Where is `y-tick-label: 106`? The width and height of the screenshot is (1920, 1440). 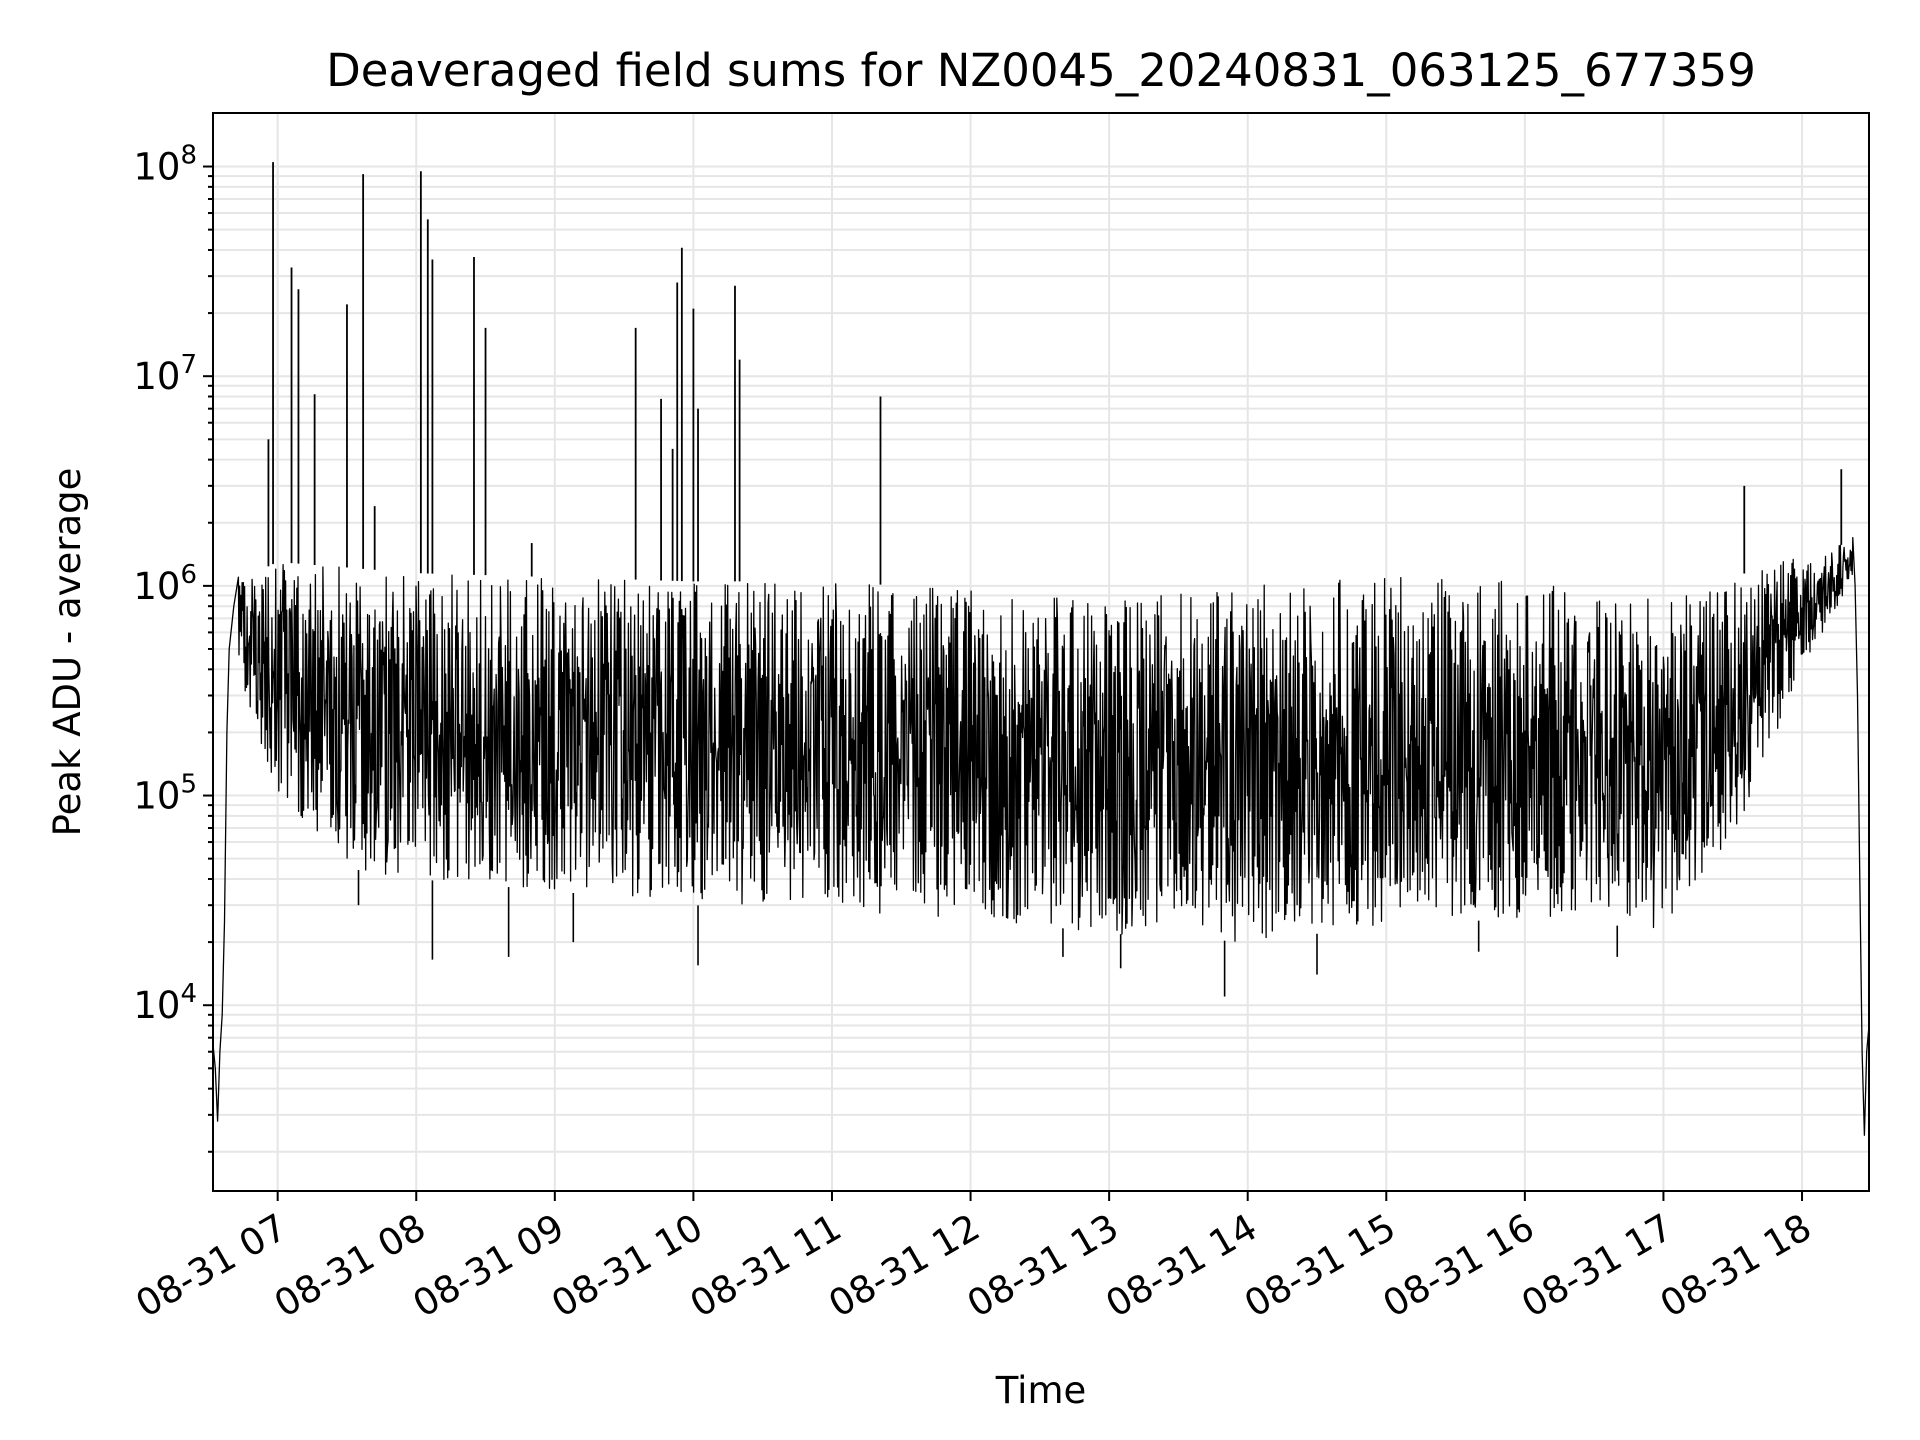
y-tick-label: 106 is located at coordinates (165, 584).